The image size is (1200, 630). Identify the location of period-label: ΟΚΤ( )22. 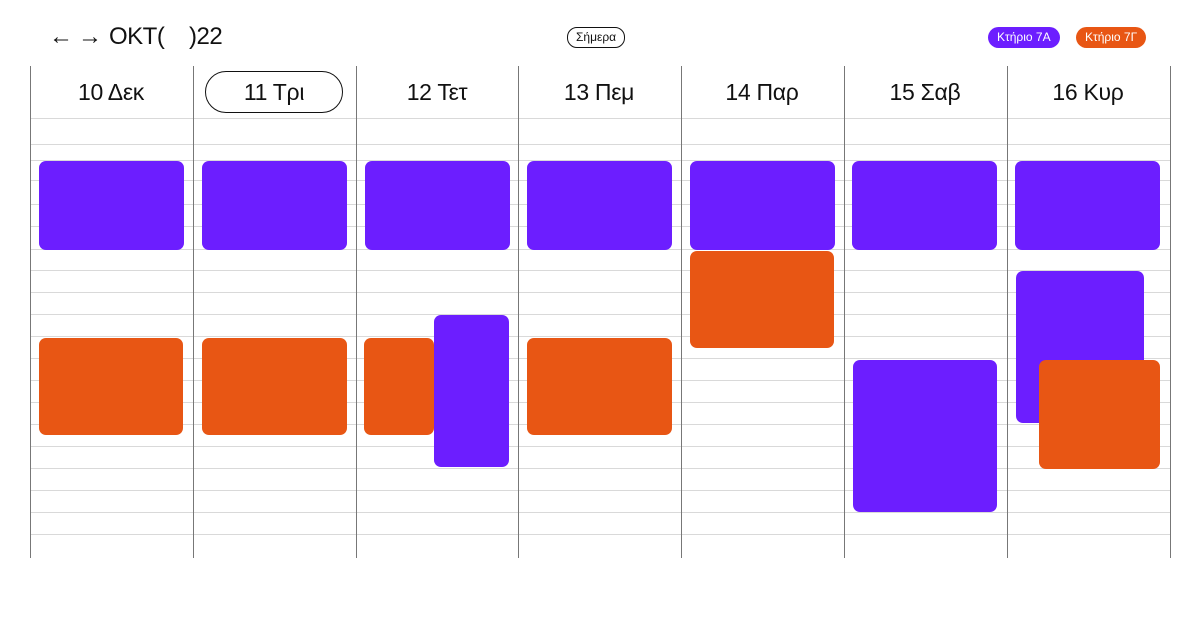
(166, 36).